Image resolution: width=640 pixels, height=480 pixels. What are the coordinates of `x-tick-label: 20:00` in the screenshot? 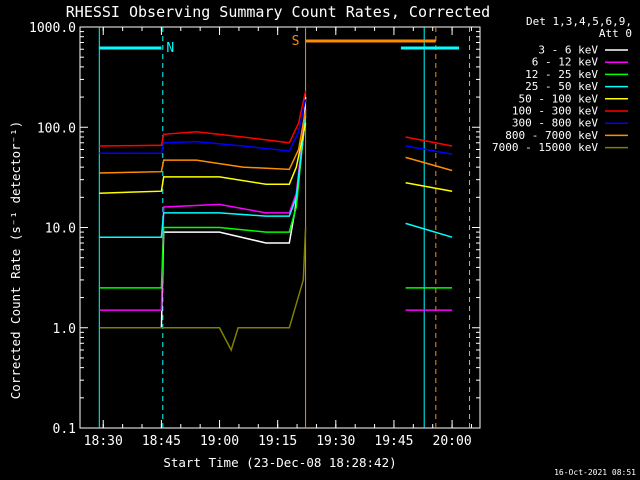 It's located at (452, 441).